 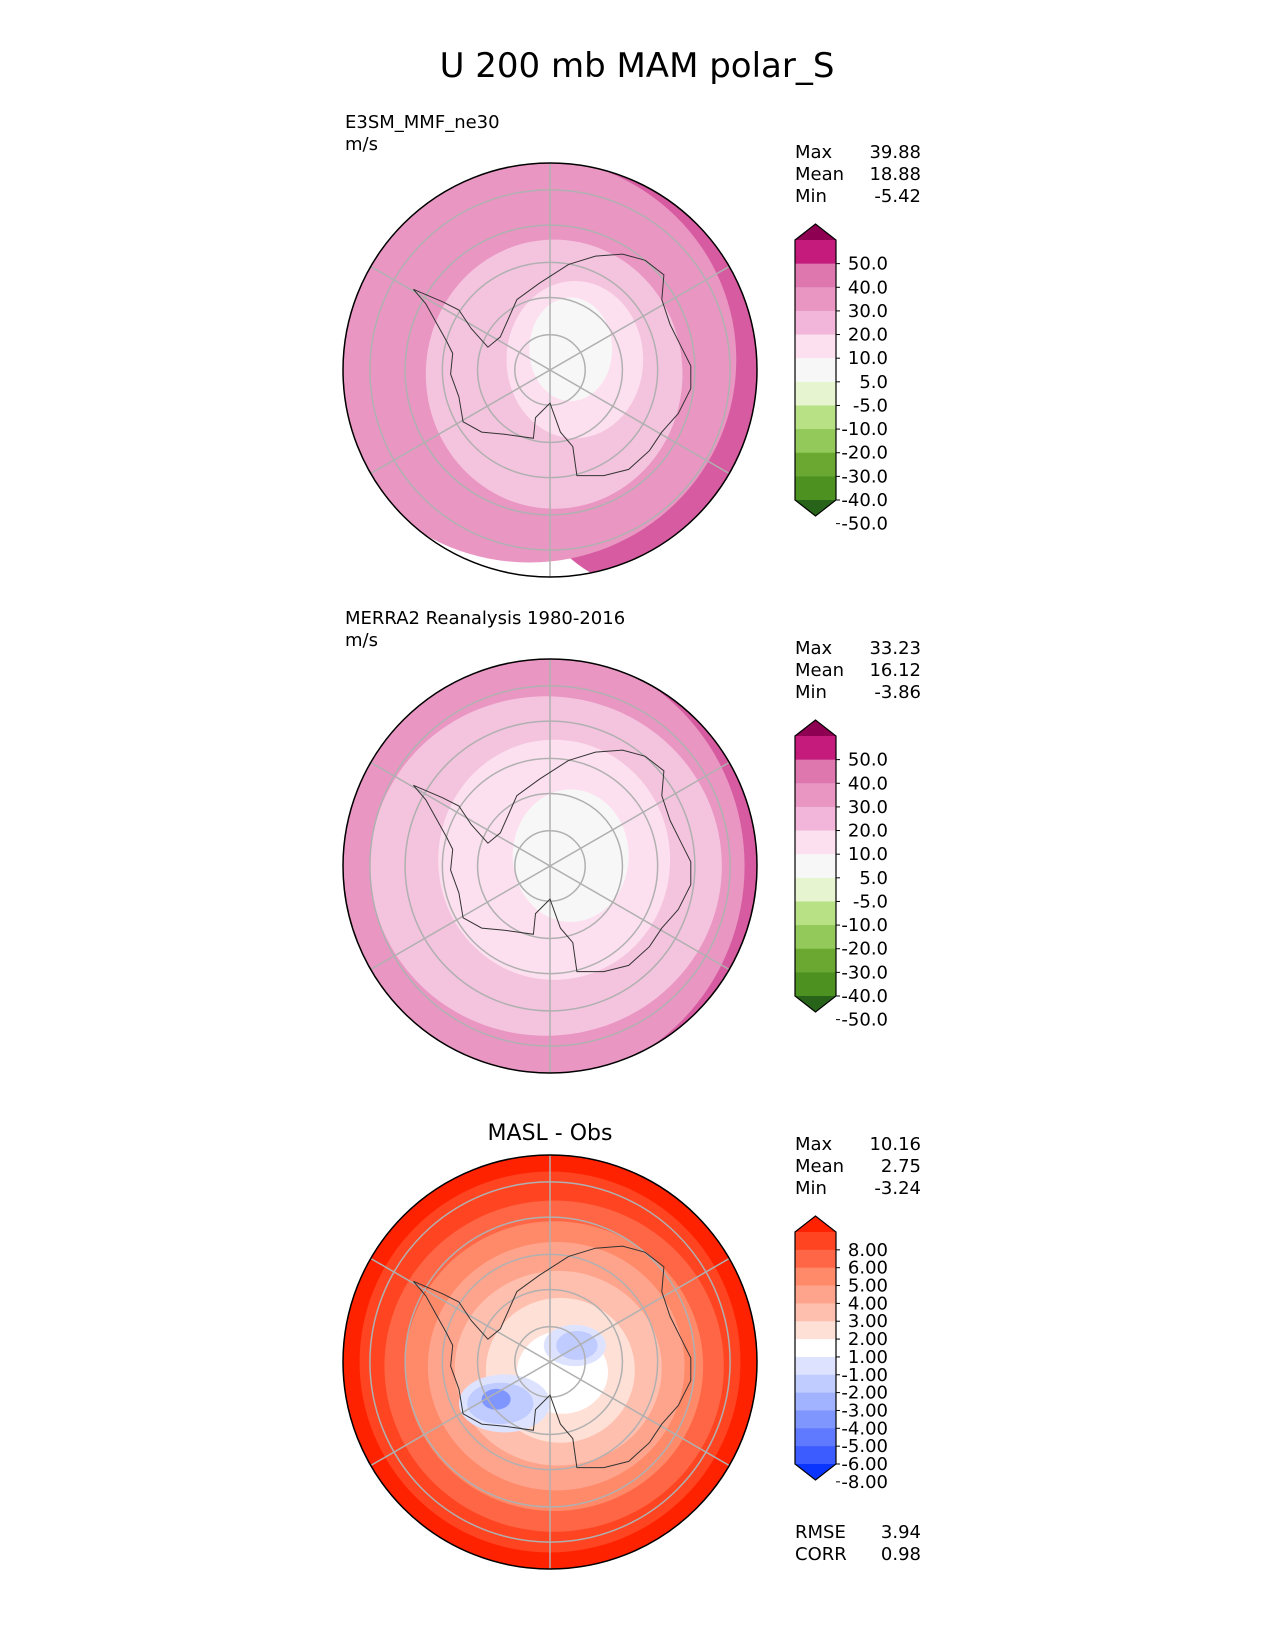 What do you see at coordinates (864, 1020) in the screenshot?
I see `colorbar-tick-label: -50.0` at bounding box center [864, 1020].